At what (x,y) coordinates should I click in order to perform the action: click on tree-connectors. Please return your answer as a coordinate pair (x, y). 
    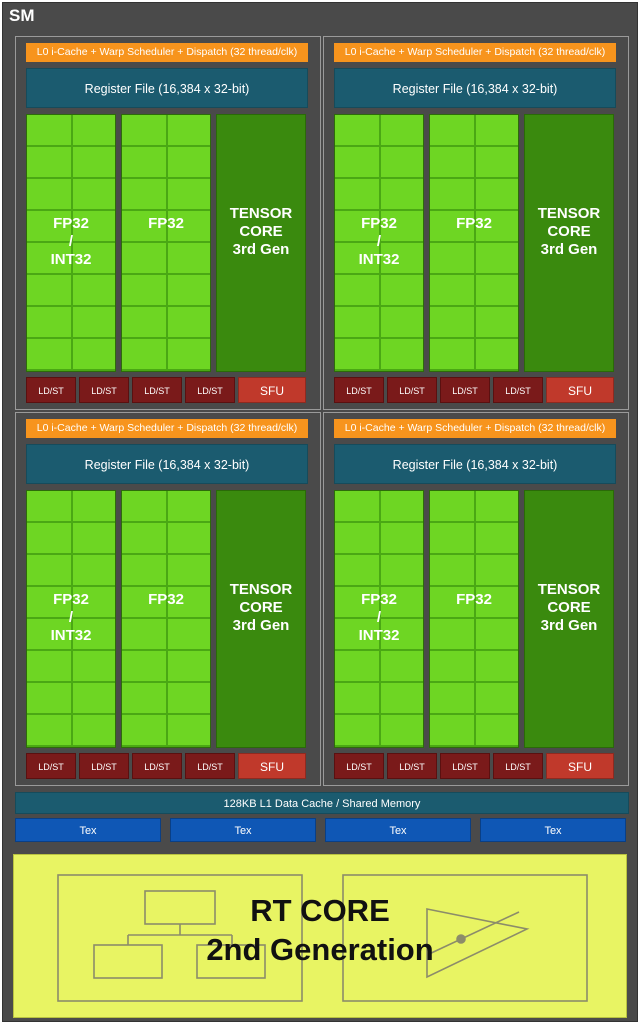
    Looking at the image, I should click on (180, 934).